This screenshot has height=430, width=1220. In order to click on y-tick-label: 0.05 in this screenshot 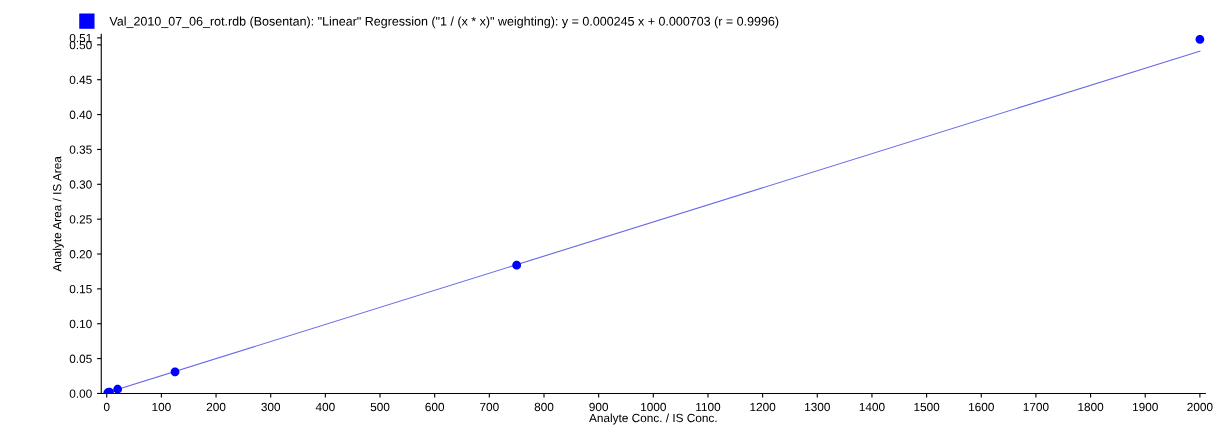, I will do `click(80, 358)`.